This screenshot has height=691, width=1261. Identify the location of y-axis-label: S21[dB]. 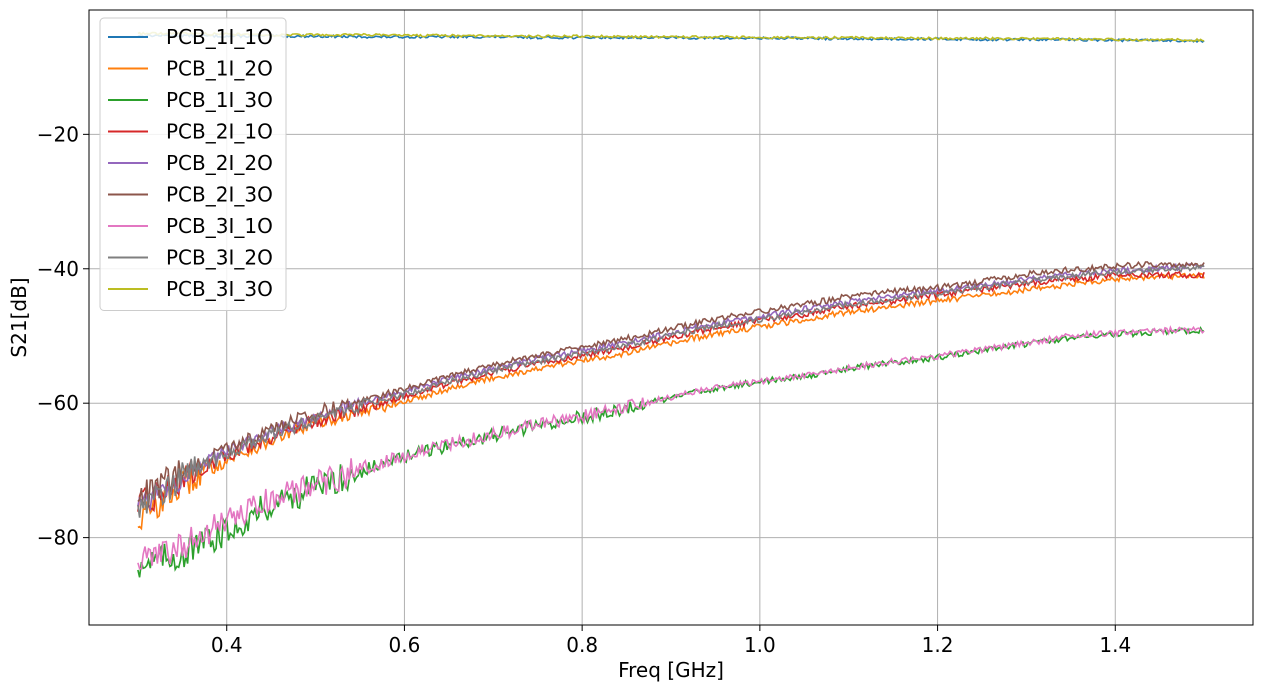
(19, 317).